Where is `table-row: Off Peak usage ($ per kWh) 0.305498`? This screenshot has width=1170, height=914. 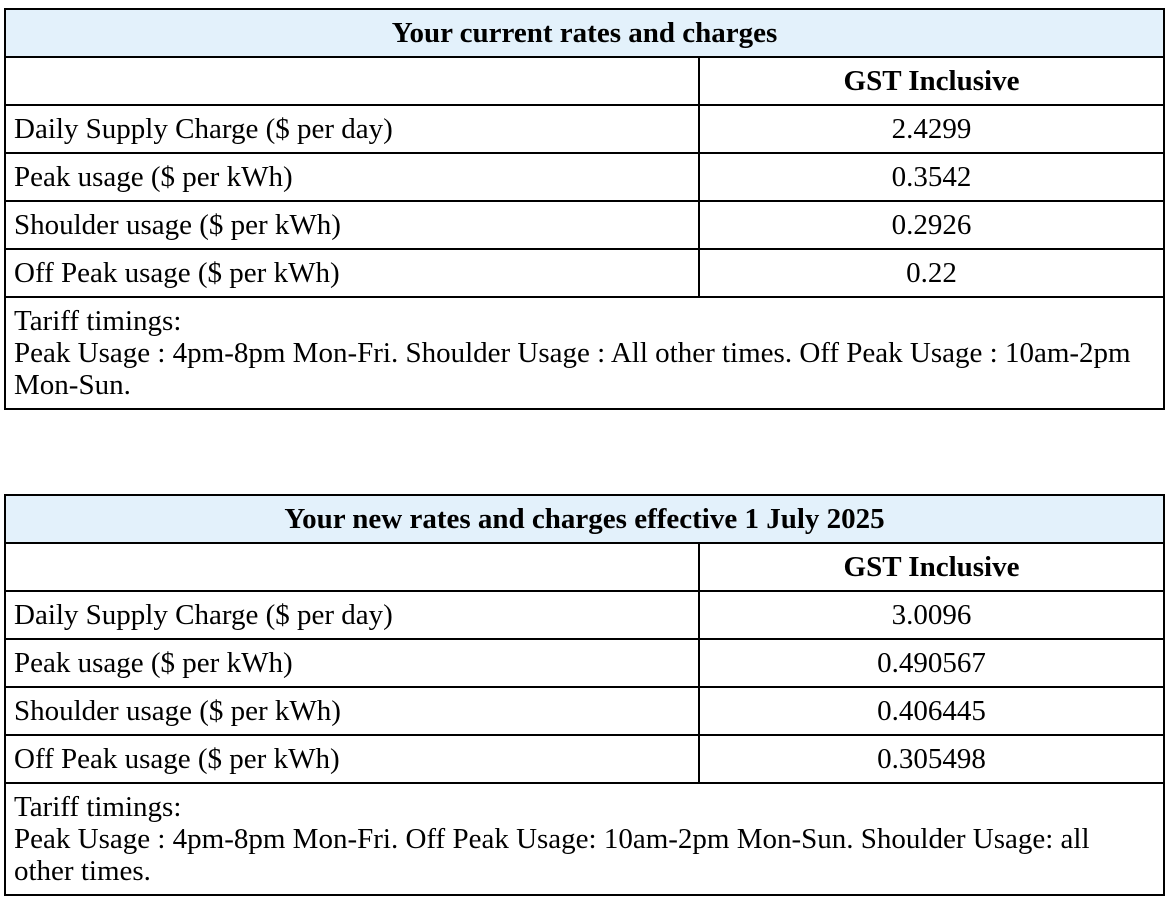
table-row: Off Peak usage ($ per kWh) 0.305498 is located at coordinates (585, 759).